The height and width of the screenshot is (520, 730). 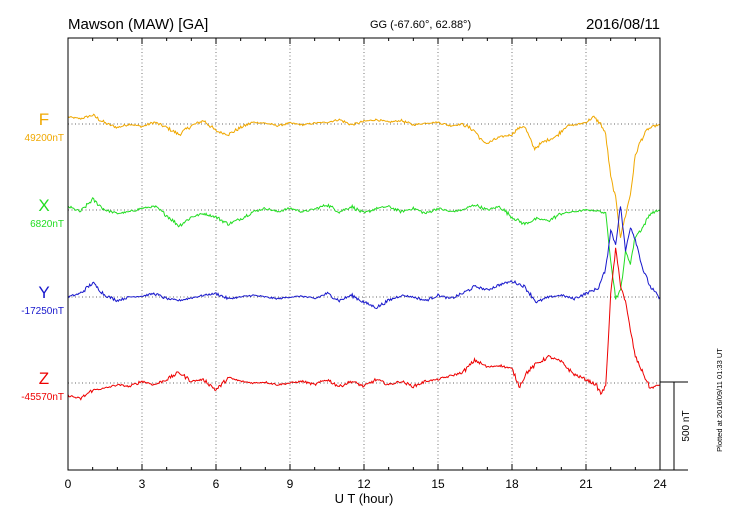 I want to click on plot-date: 2016/08/11, so click(x=623, y=24).